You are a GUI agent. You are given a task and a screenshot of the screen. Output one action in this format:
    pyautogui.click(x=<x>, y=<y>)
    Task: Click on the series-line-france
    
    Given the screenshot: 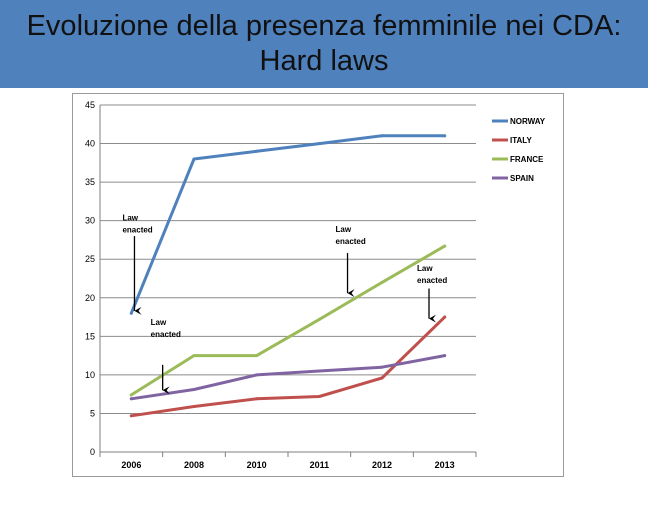 What is the action you would take?
    pyautogui.click(x=288, y=320)
    